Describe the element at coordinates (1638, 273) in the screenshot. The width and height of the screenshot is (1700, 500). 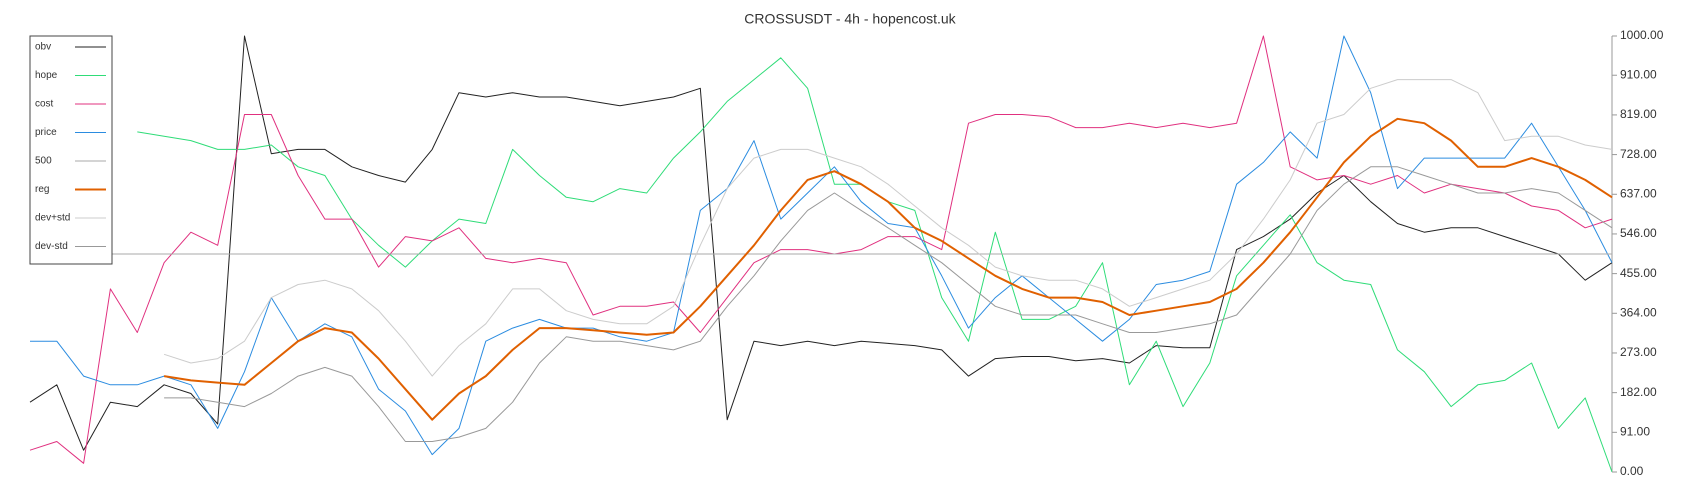
I see `y-tick-label: 455.00` at that location.